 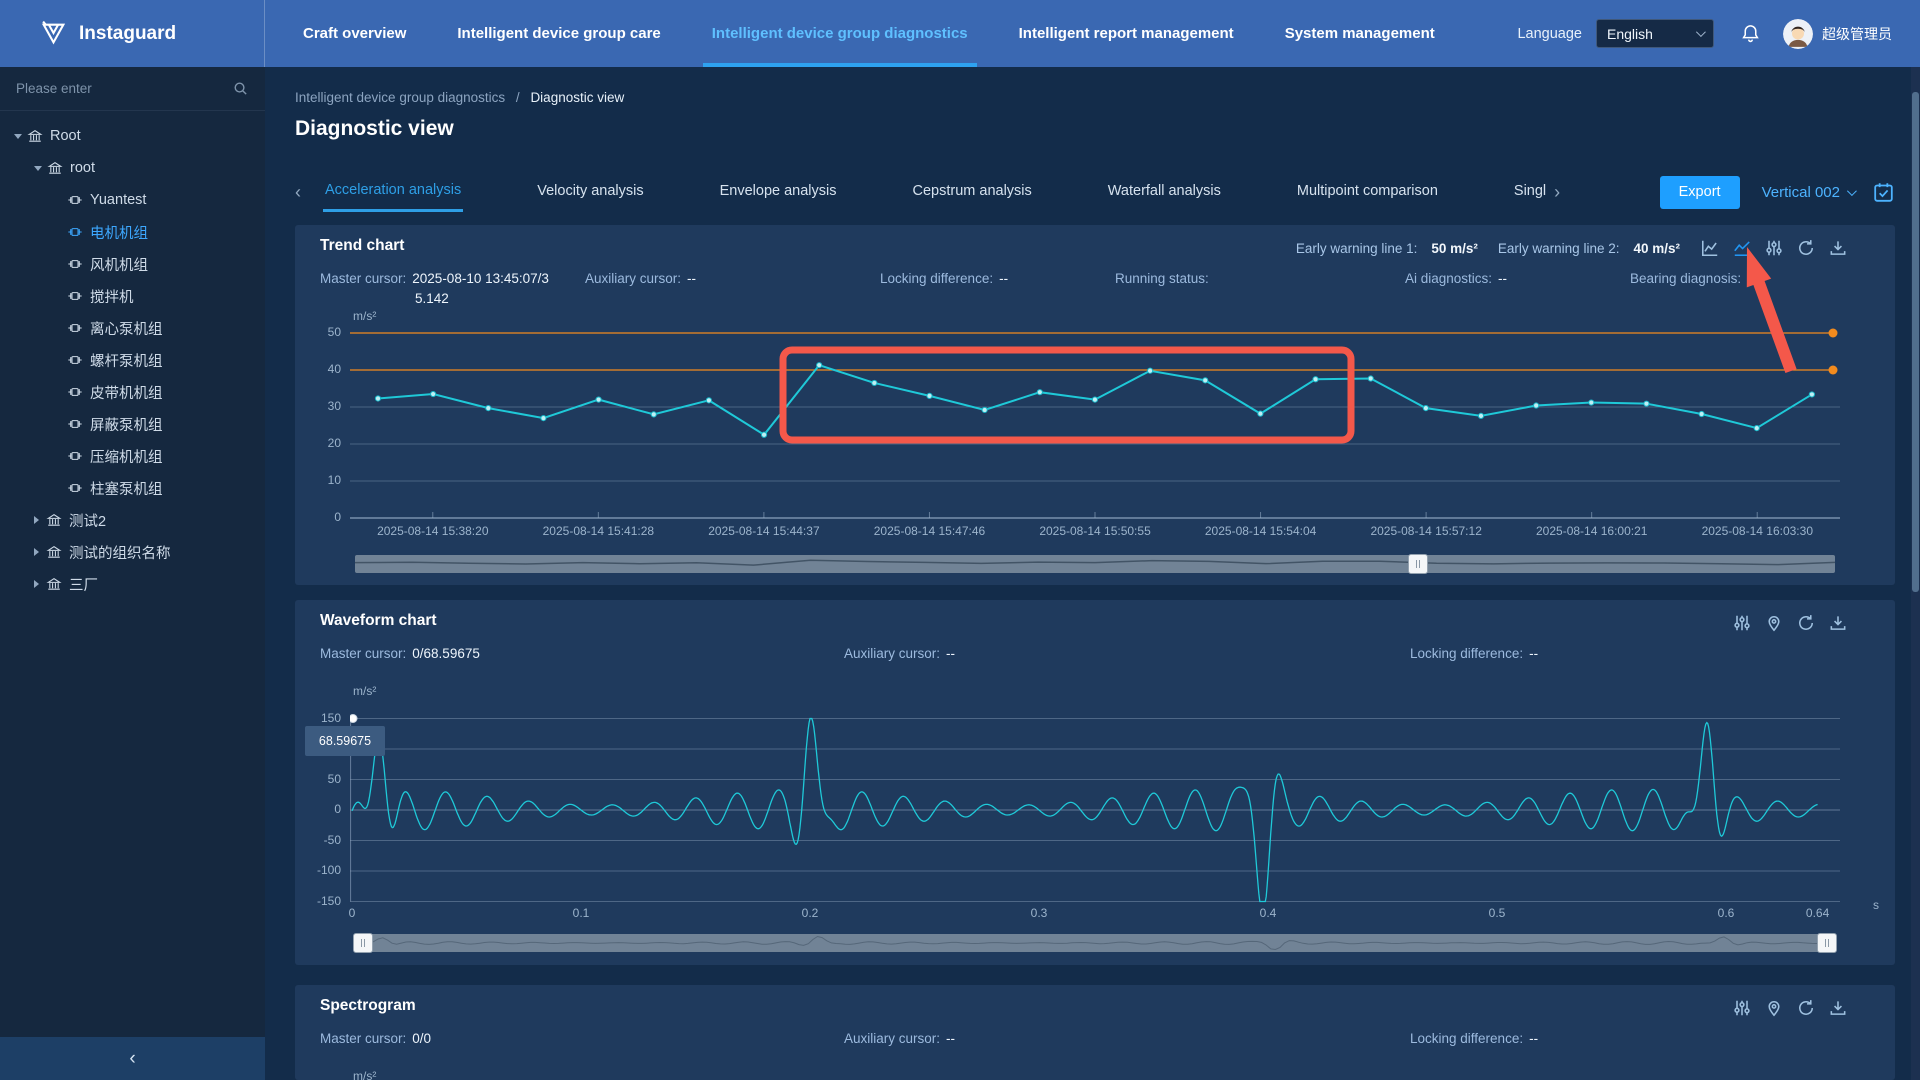 I want to click on cursor-value: 0/0, so click(x=422, y=1038).